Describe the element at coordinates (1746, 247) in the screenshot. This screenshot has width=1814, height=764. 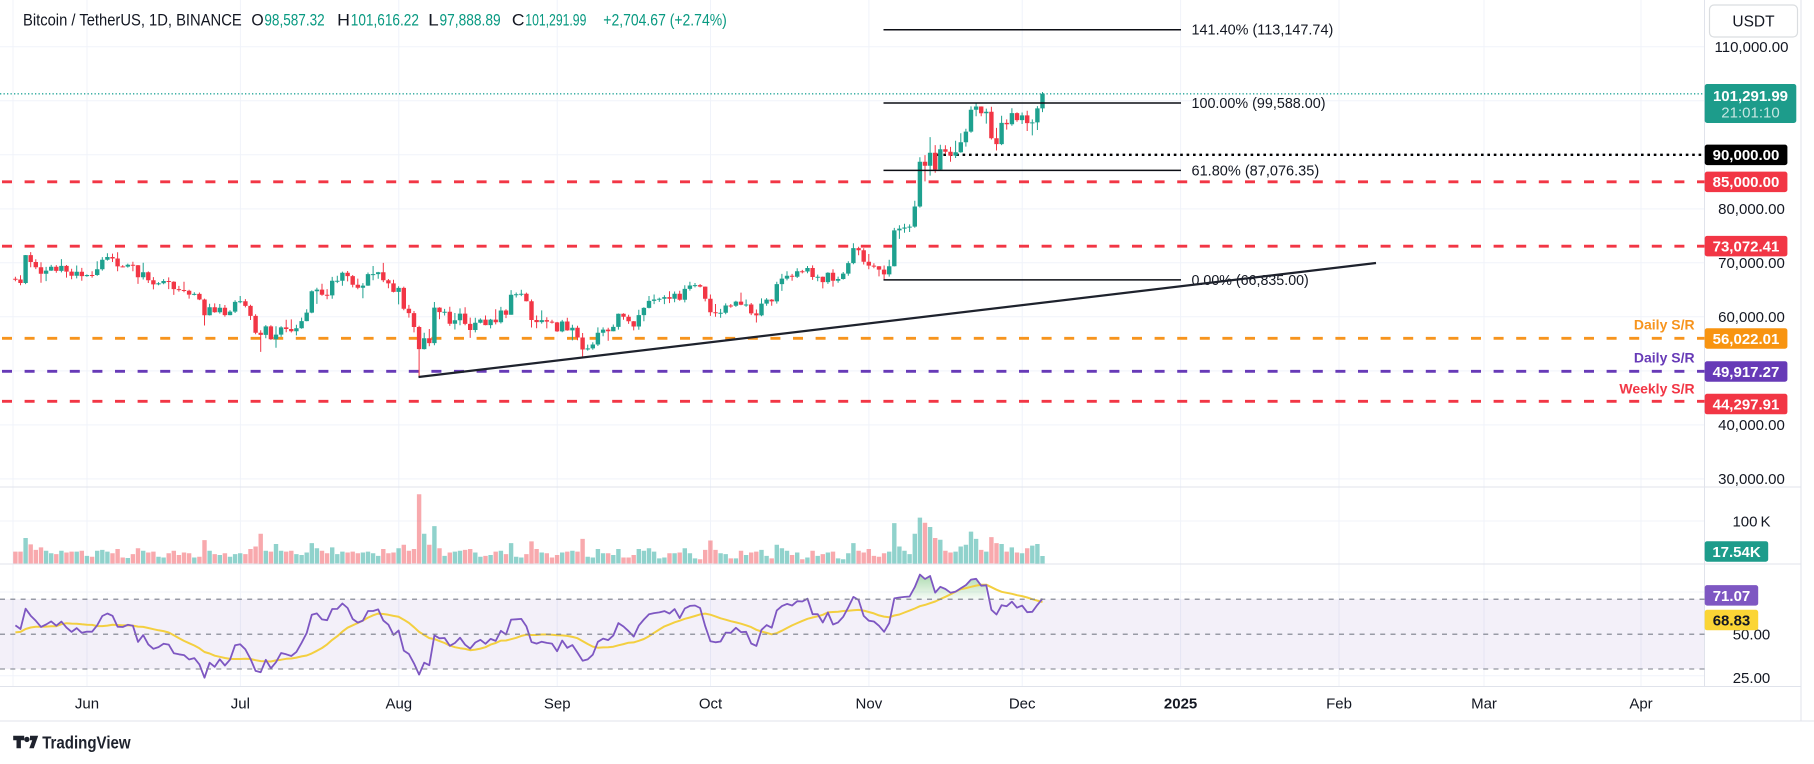
I see `svg-text: 73,072.41` at that location.